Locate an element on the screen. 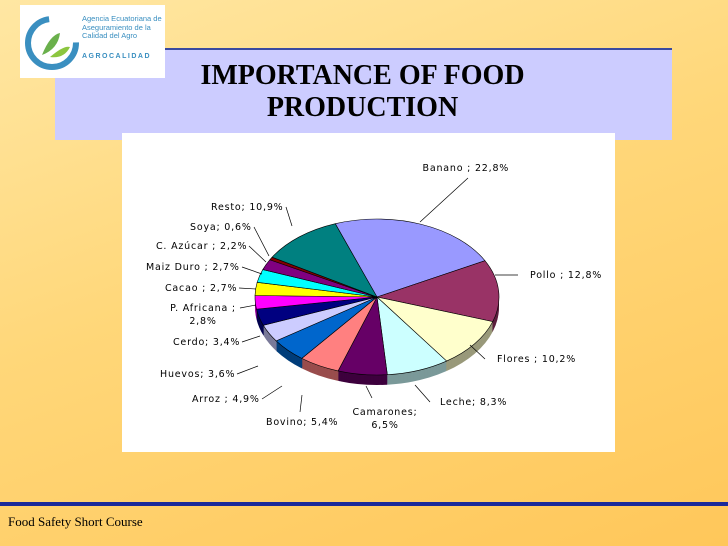  data-label: Huevos; 3,6% is located at coordinates (198, 374).